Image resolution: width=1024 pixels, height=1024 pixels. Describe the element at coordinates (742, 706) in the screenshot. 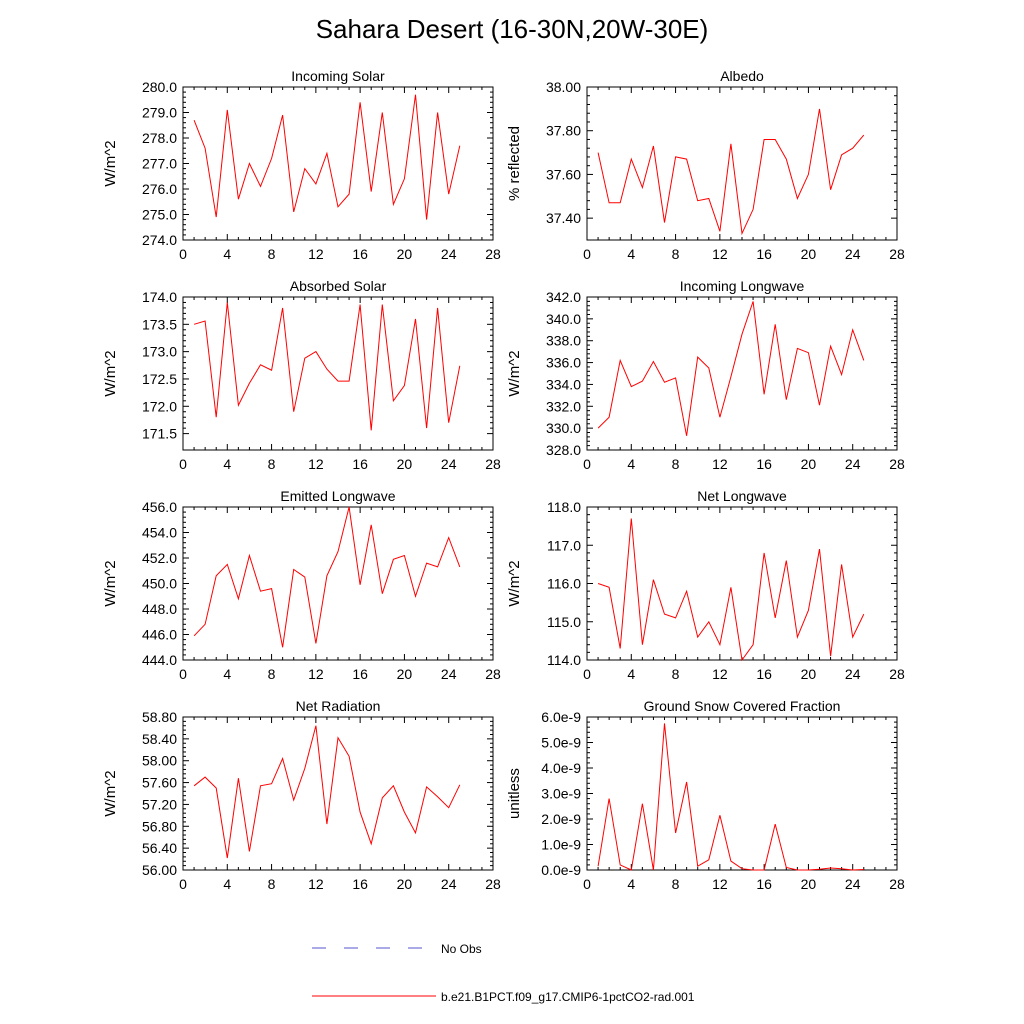

I see `panel-title: Ground Snow Covered Fraction` at that location.